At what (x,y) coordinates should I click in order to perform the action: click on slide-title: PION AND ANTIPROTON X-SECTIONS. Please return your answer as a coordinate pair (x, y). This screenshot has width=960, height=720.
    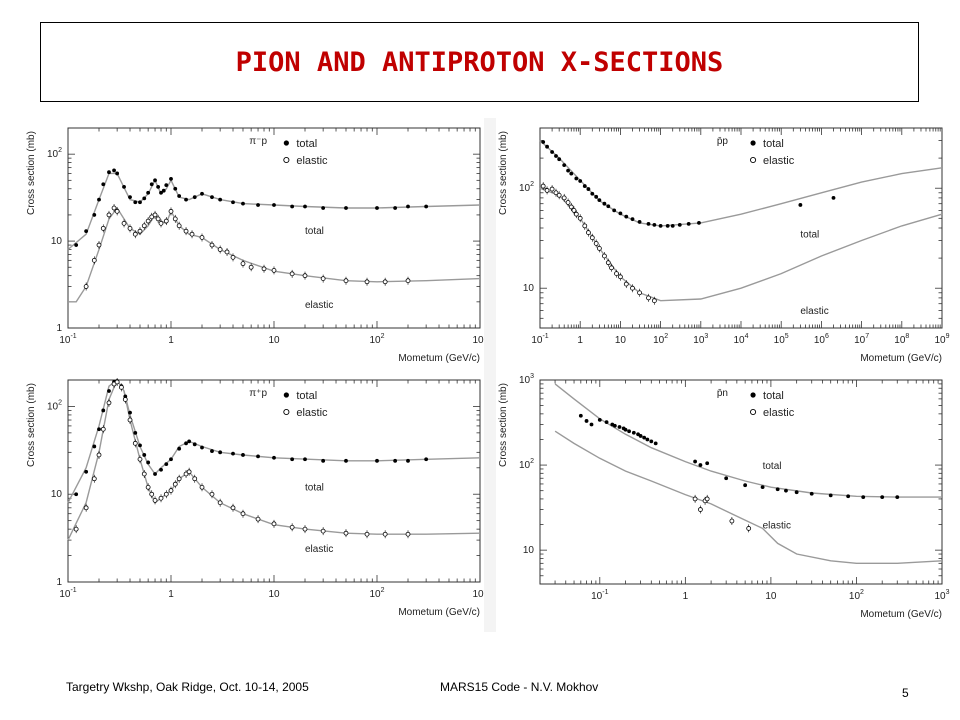
    Looking at the image, I should click on (479, 62).